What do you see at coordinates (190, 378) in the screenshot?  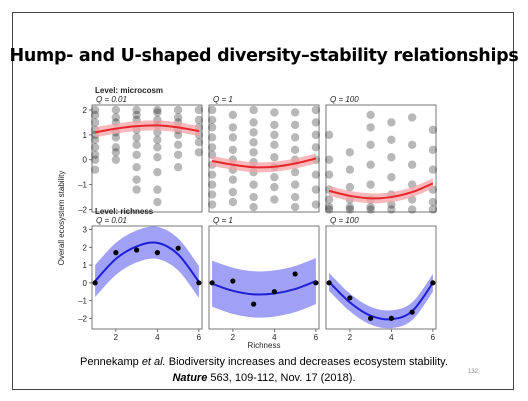 I see `citation-journal: Nature` at bounding box center [190, 378].